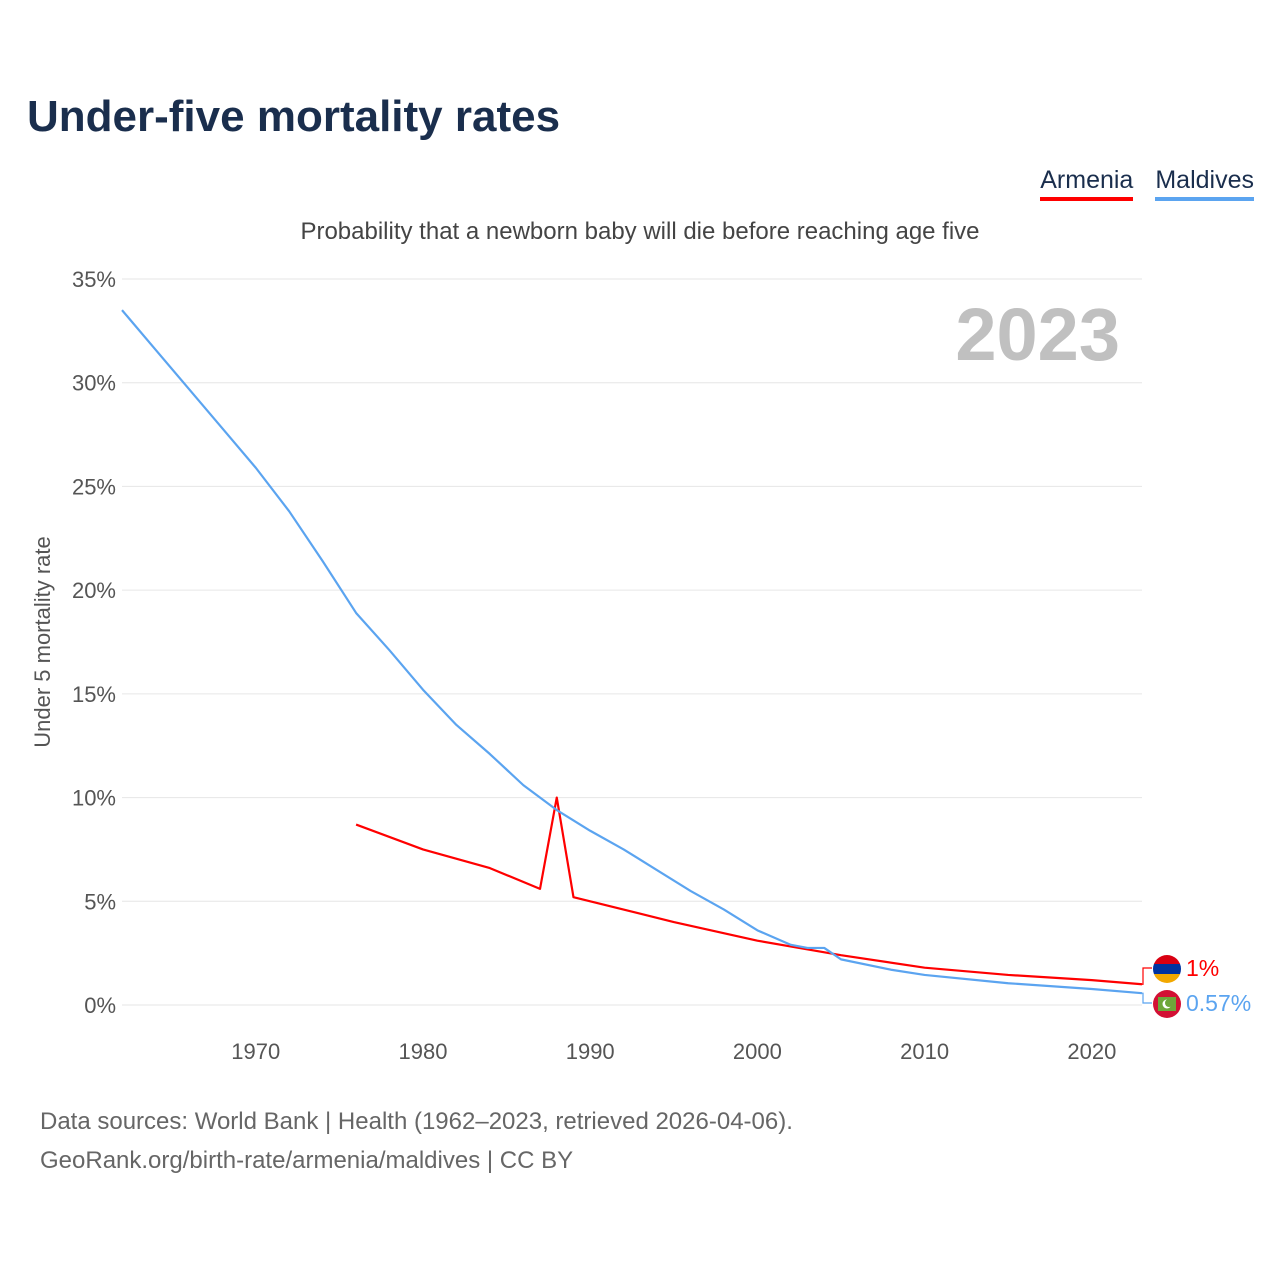 The image size is (1280, 1280). What do you see at coordinates (1218, 1003) in the screenshot?
I see `end-value-label: 0.57%` at bounding box center [1218, 1003].